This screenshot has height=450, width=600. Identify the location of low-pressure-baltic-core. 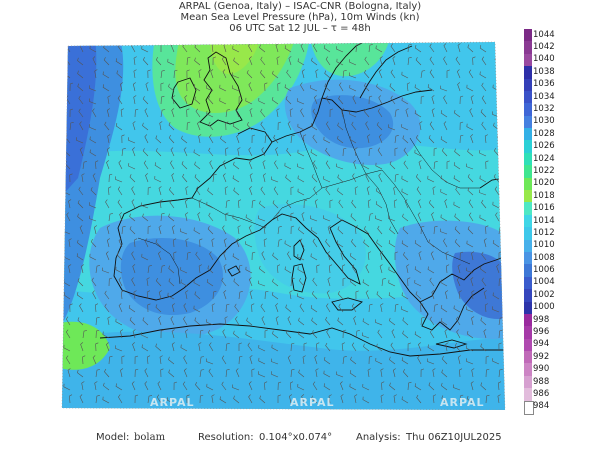
(352, 122).